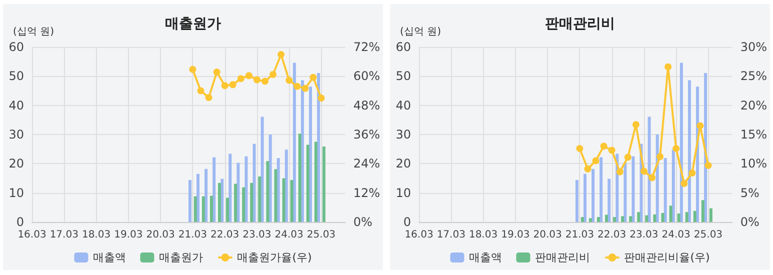 The width and height of the screenshot is (773, 275). Describe the element at coordinates (753, 135) in the screenshot. I see `y2-tick-label: 15%` at that location.